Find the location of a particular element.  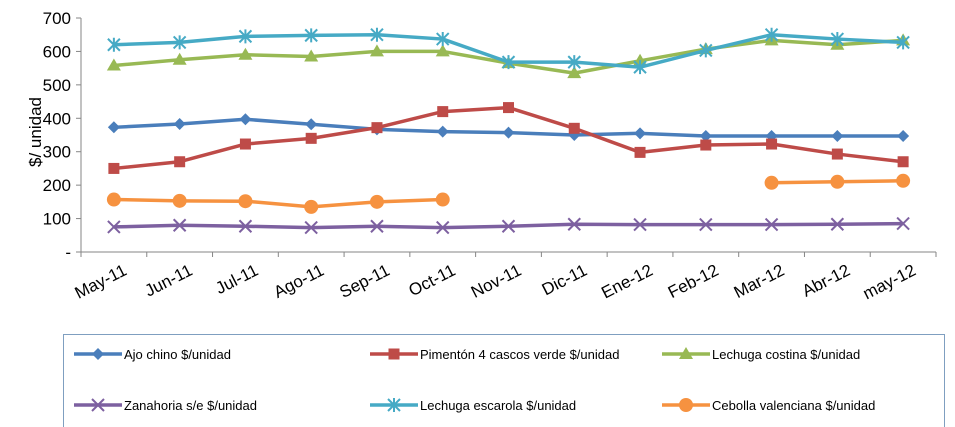

legend-item: Lechuga escarola $/unidad is located at coordinates (473, 405).